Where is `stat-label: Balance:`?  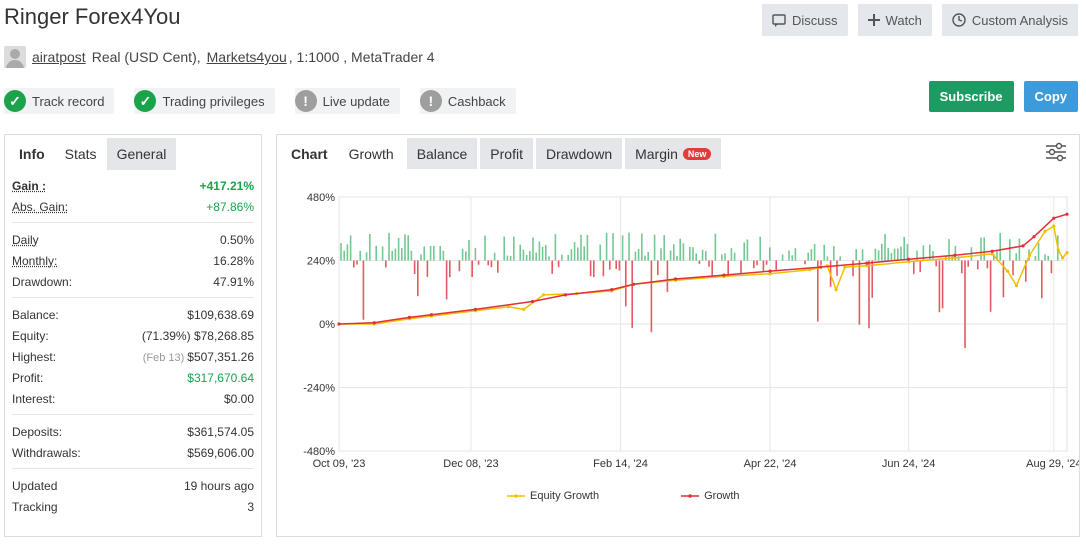
stat-label: Balance: is located at coordinates (35, 314).